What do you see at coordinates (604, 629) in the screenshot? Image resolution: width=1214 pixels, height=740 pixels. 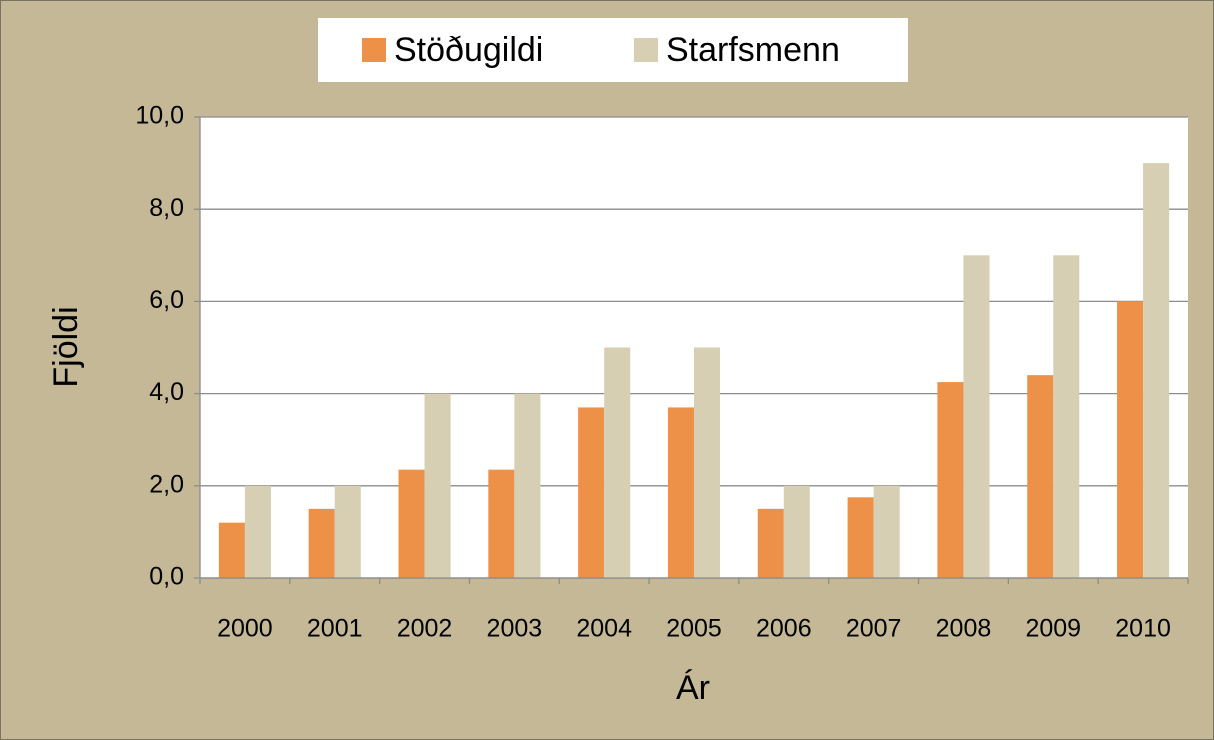 I see `x-tick-label: 2004` at bounding box center [604, 629].